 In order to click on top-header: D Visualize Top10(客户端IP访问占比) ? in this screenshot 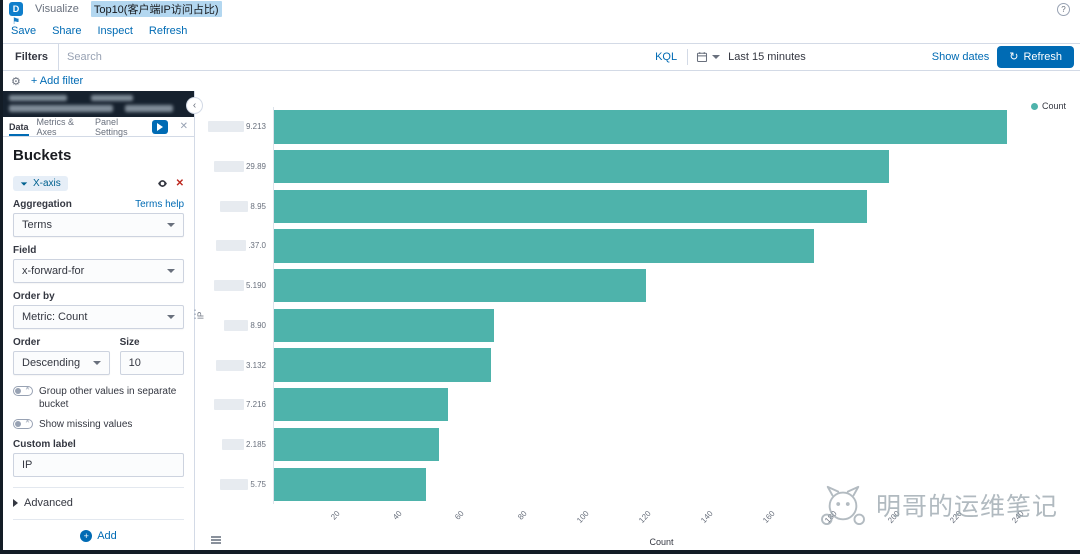, I will do `click(541, 9)`.